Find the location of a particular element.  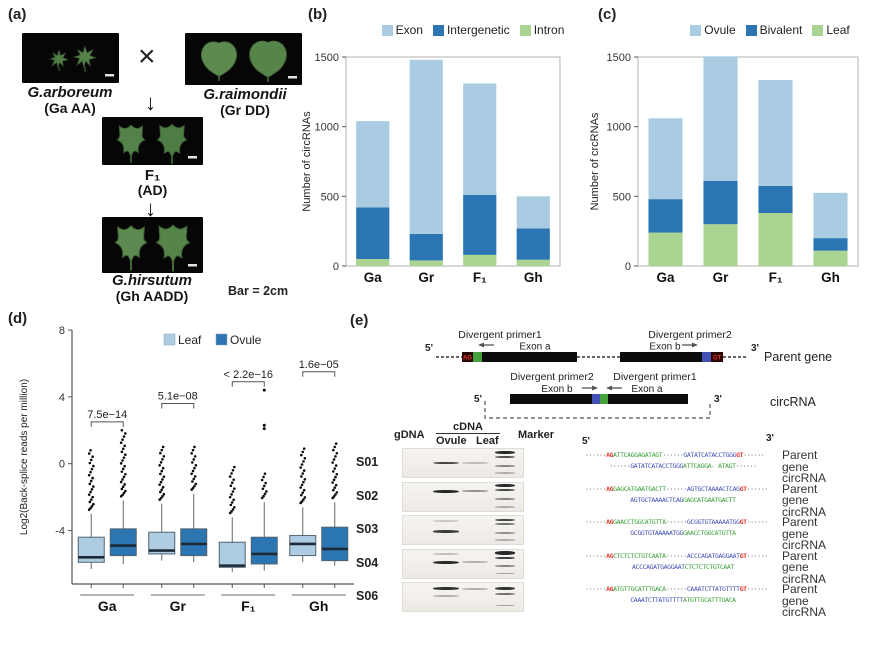

seq-segment: ATGTTGCATTTGACA is located at coordinates (639, 589).